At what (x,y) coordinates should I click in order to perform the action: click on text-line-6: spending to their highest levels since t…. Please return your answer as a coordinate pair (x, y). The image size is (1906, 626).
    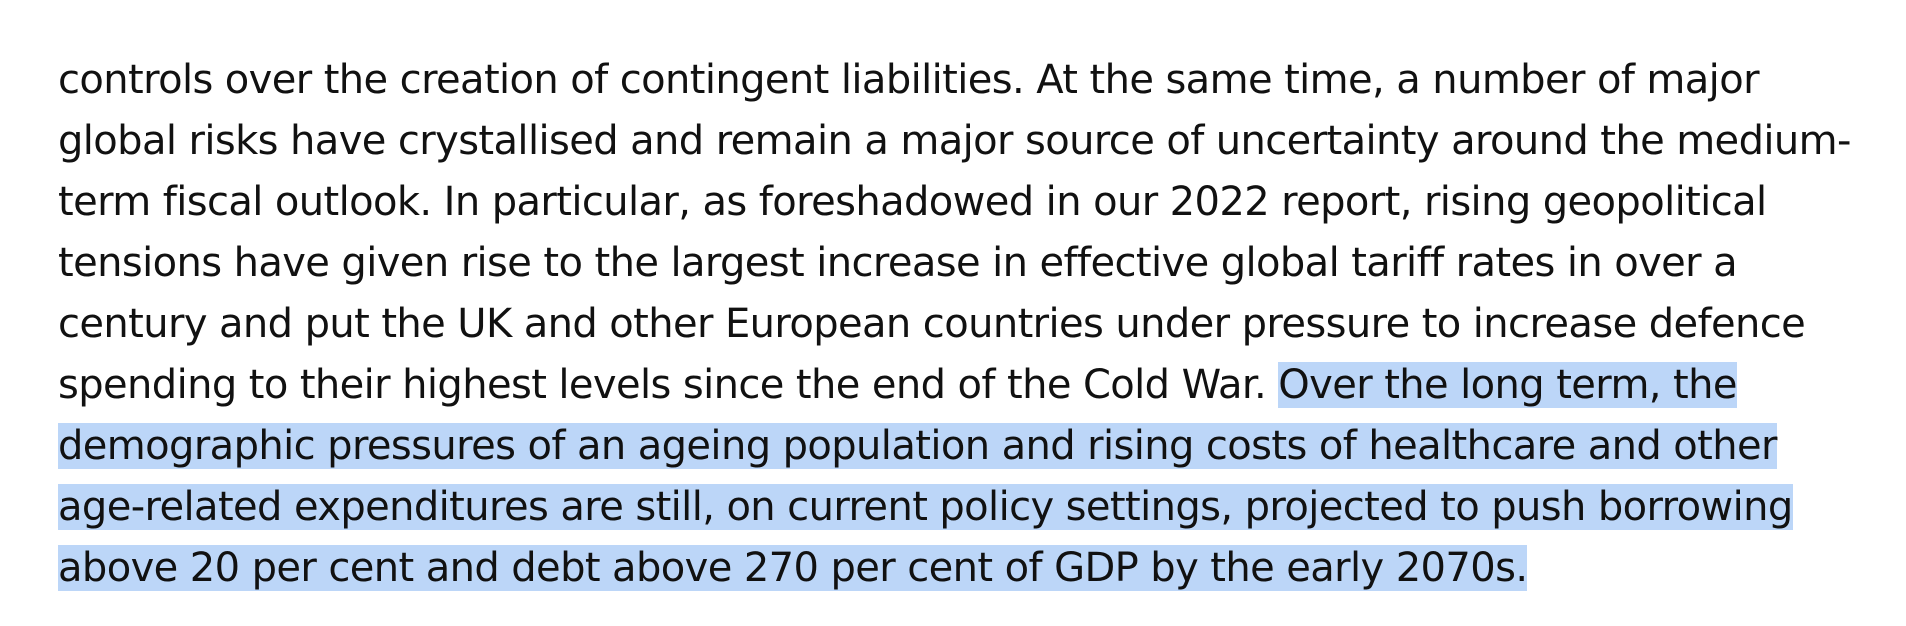
    Looking at the image, I should click on (968, 385).